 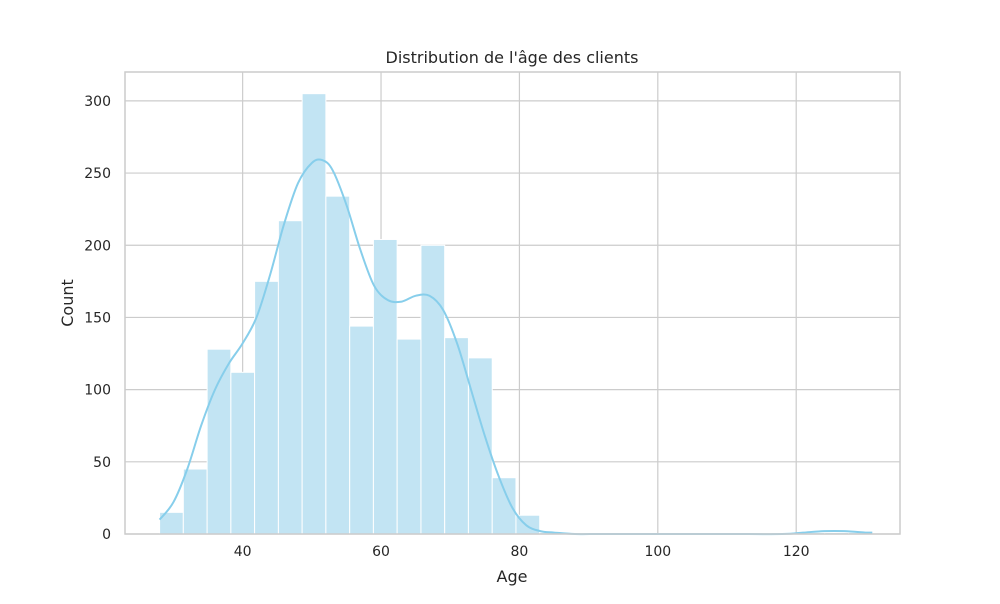 What do you see at coordinates (97, 102) in the screenshot?
I see `y-tick-label: 300` at bounding box center [97, 102].